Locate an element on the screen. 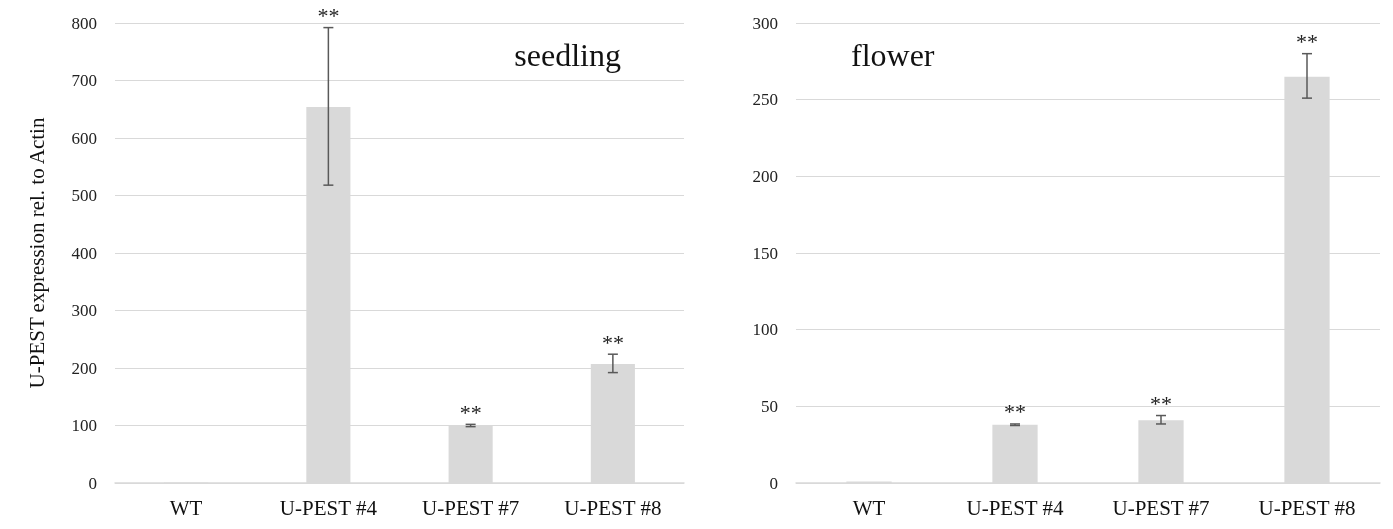  y-tick-label: 700 is located at coordinates (84, 80).